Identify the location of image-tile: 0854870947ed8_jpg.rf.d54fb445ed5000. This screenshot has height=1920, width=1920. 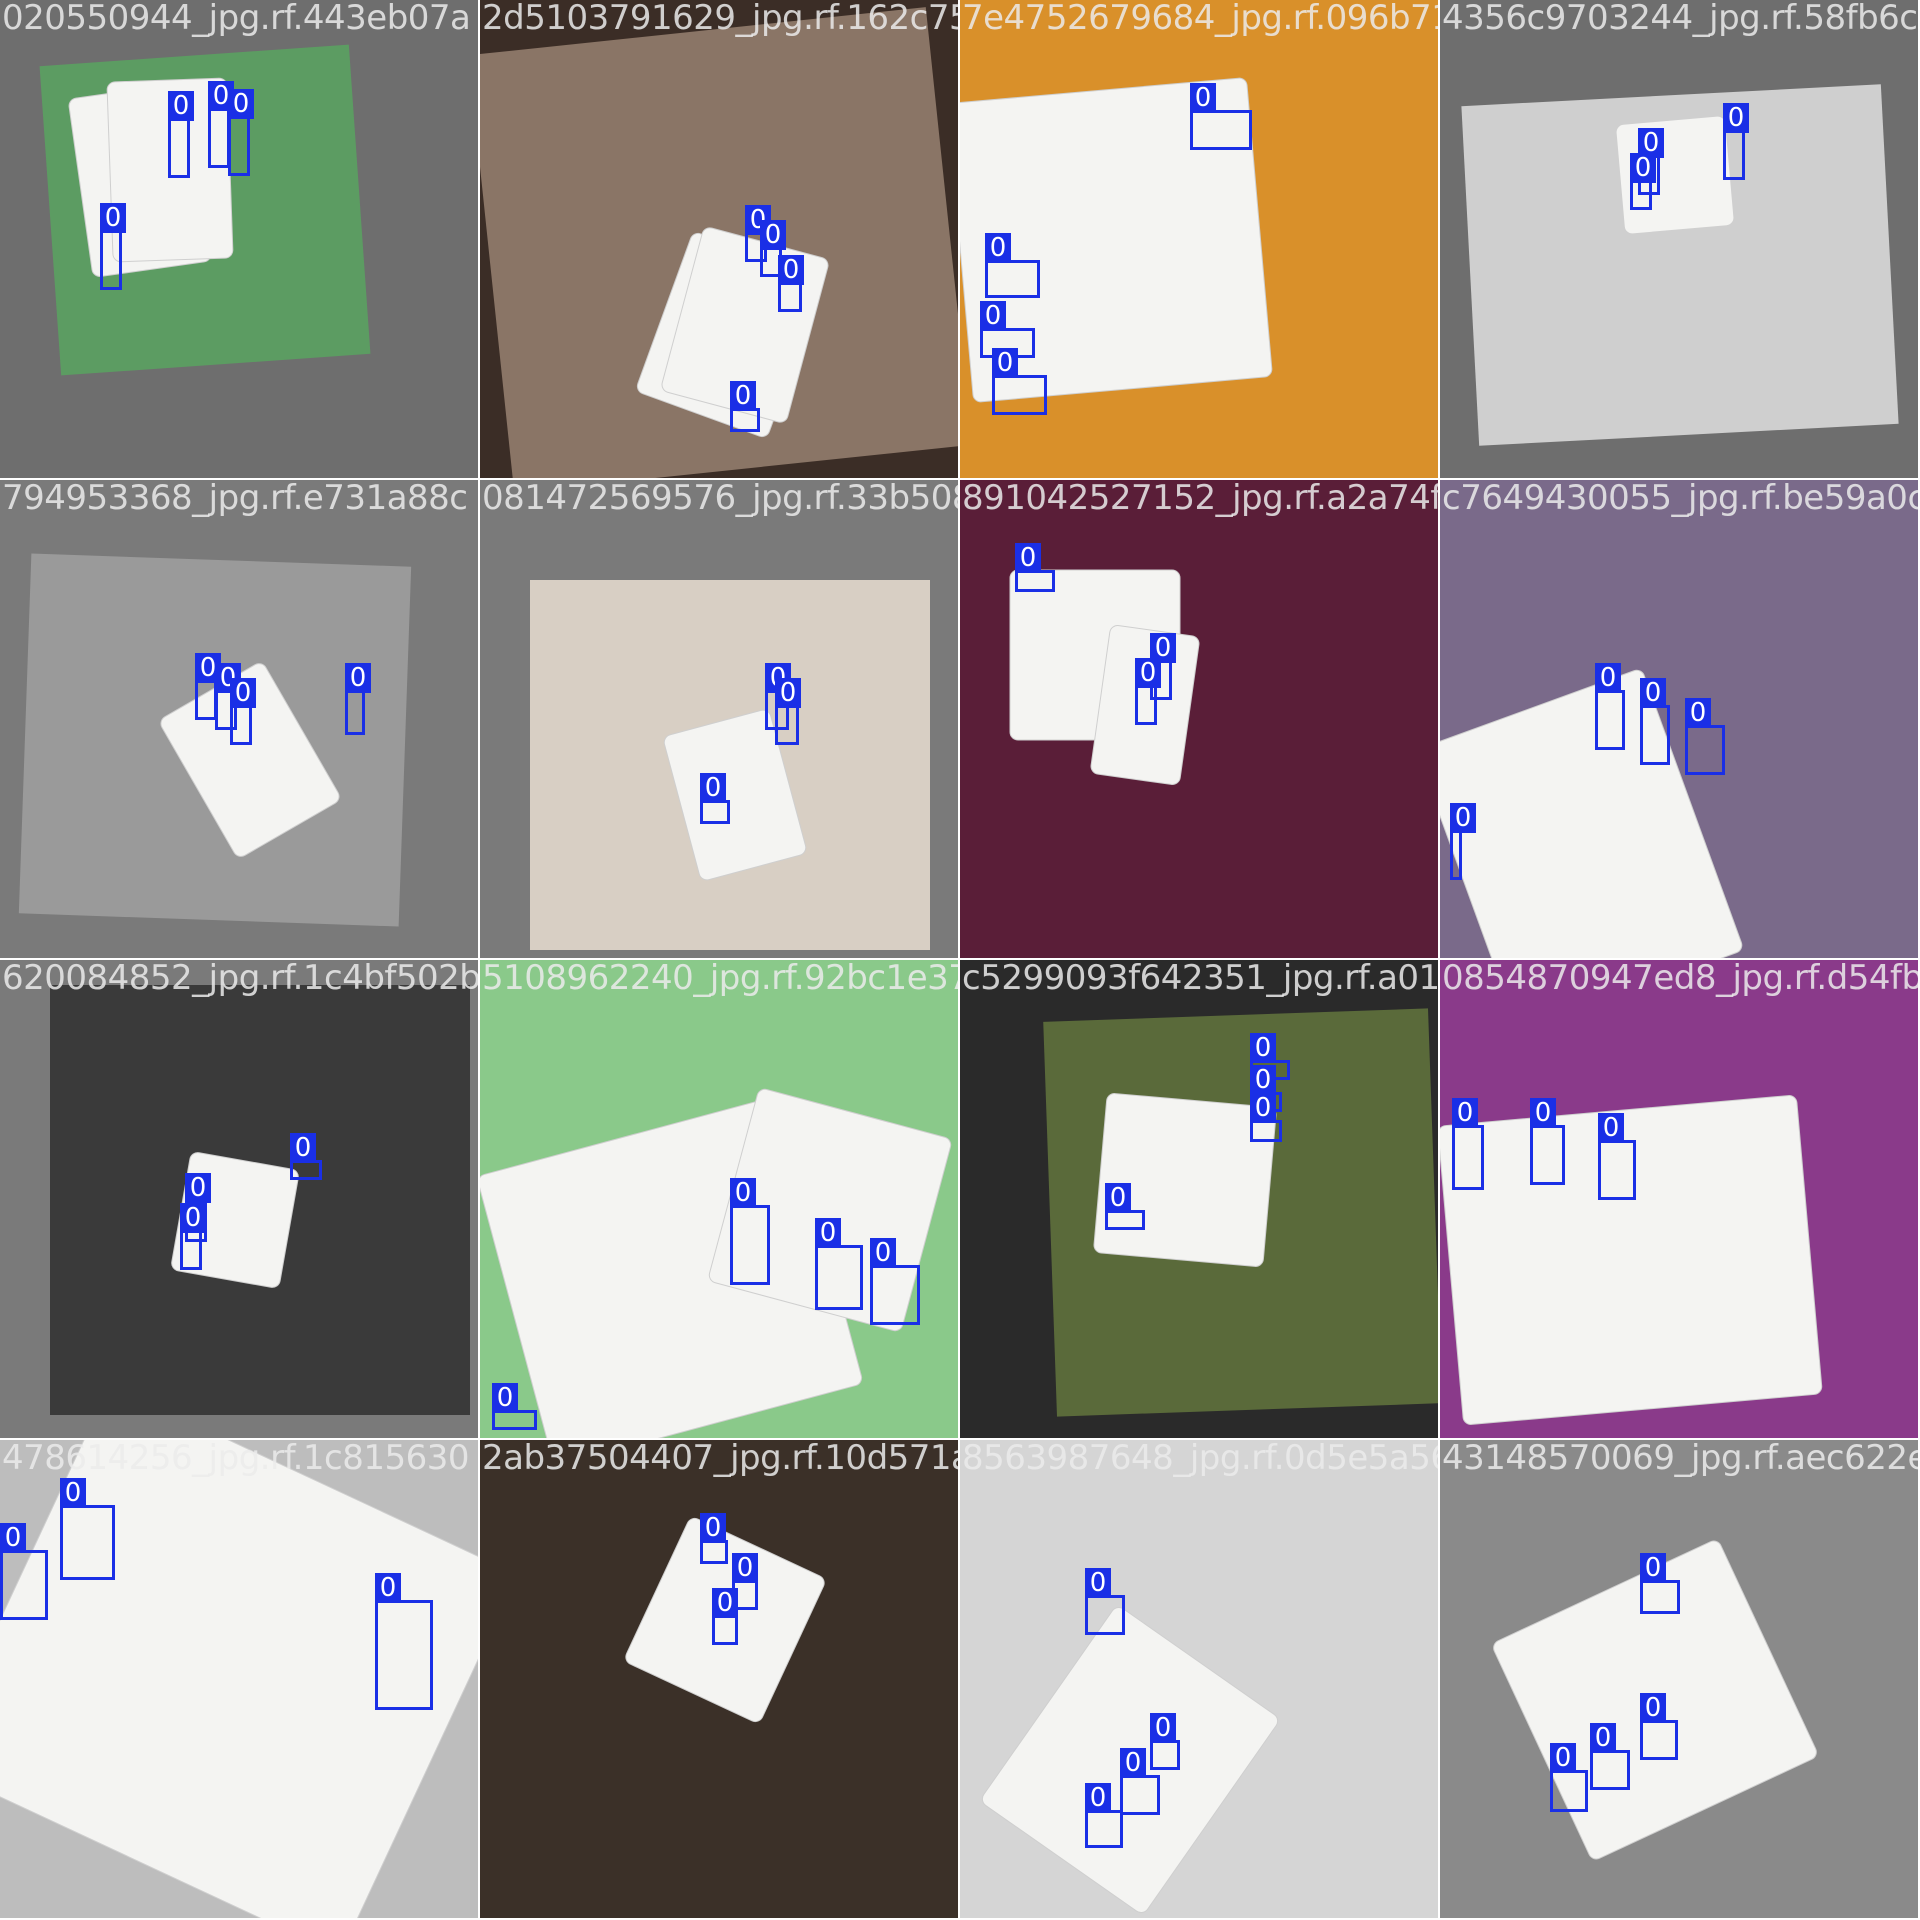
(1679, 1199).